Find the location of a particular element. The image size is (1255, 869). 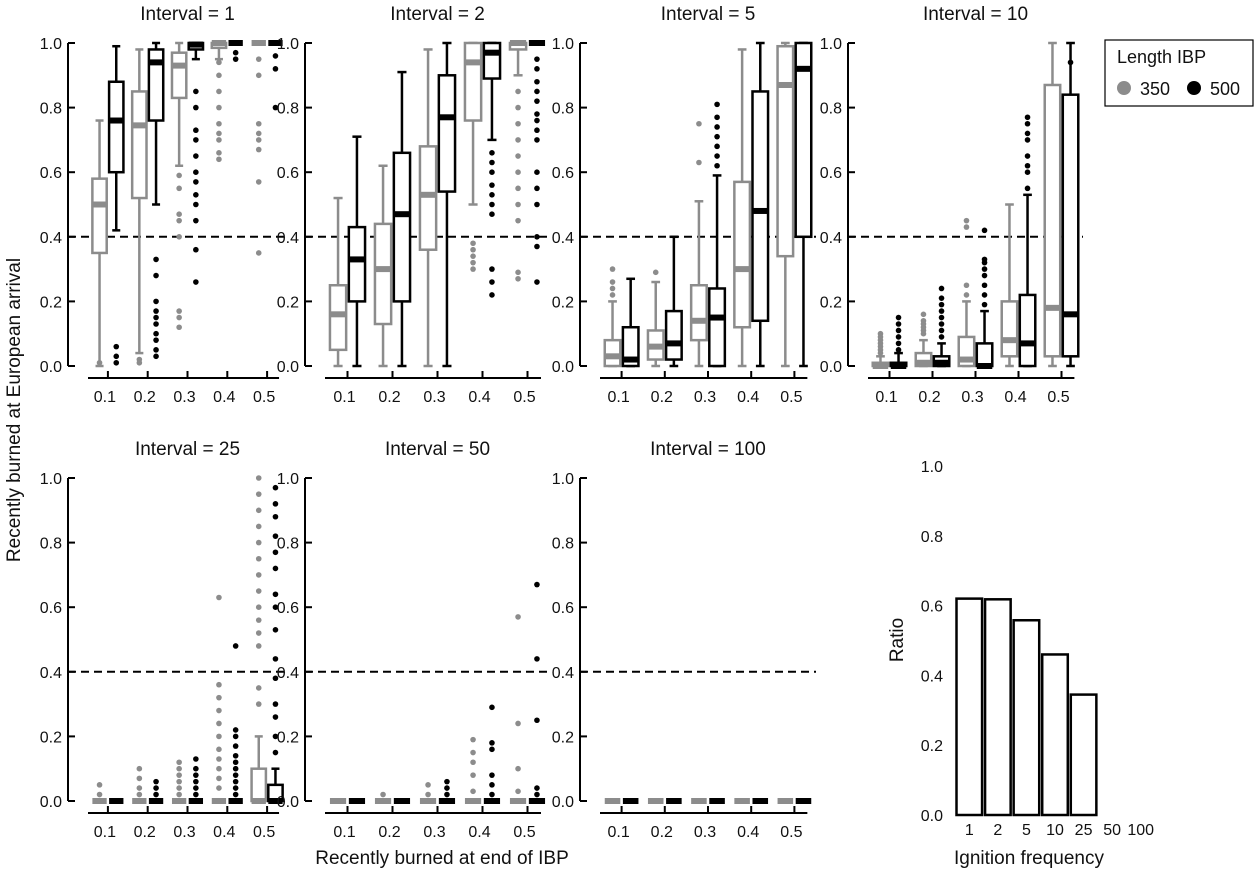

bar-x-tick-label: 5 is located at coordinates (1026, 830).